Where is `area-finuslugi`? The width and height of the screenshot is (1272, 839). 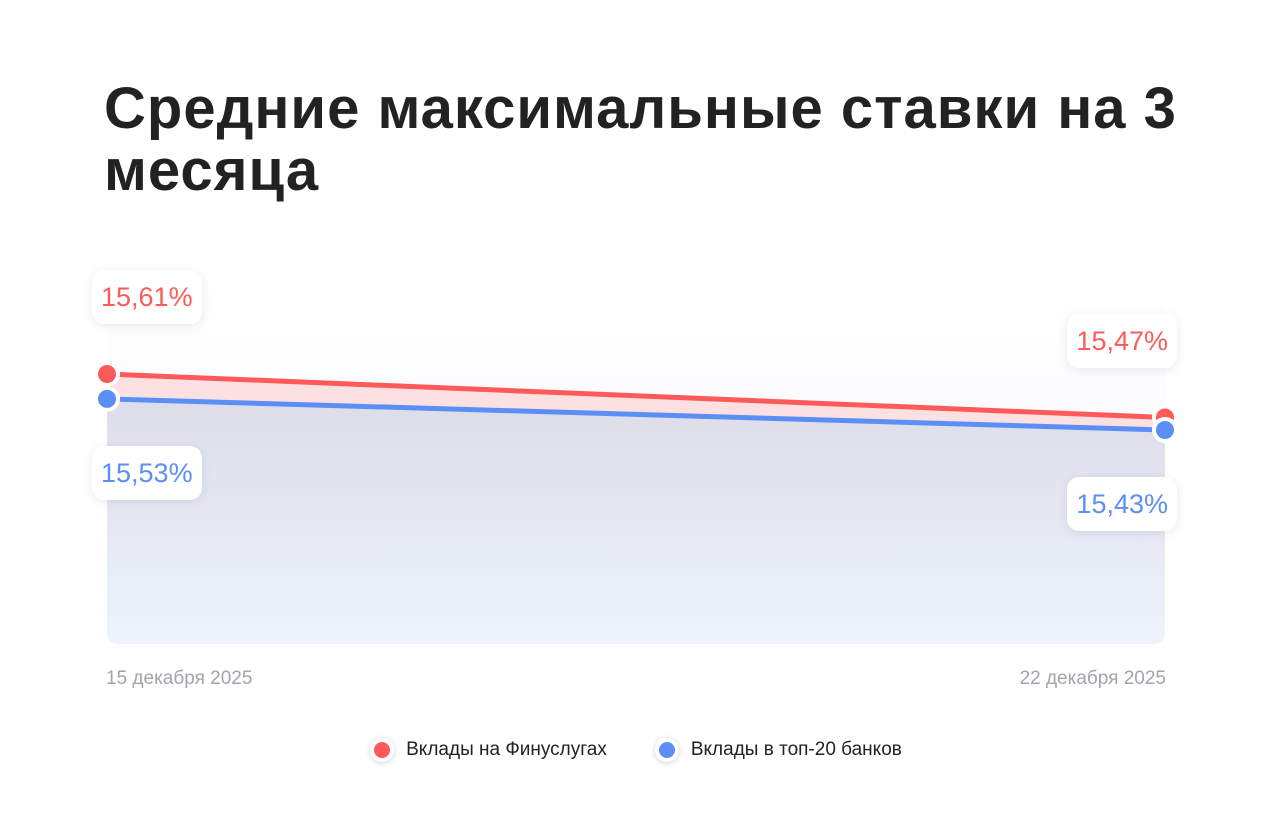
area-finuslugi is located at coordinates (636, 402).